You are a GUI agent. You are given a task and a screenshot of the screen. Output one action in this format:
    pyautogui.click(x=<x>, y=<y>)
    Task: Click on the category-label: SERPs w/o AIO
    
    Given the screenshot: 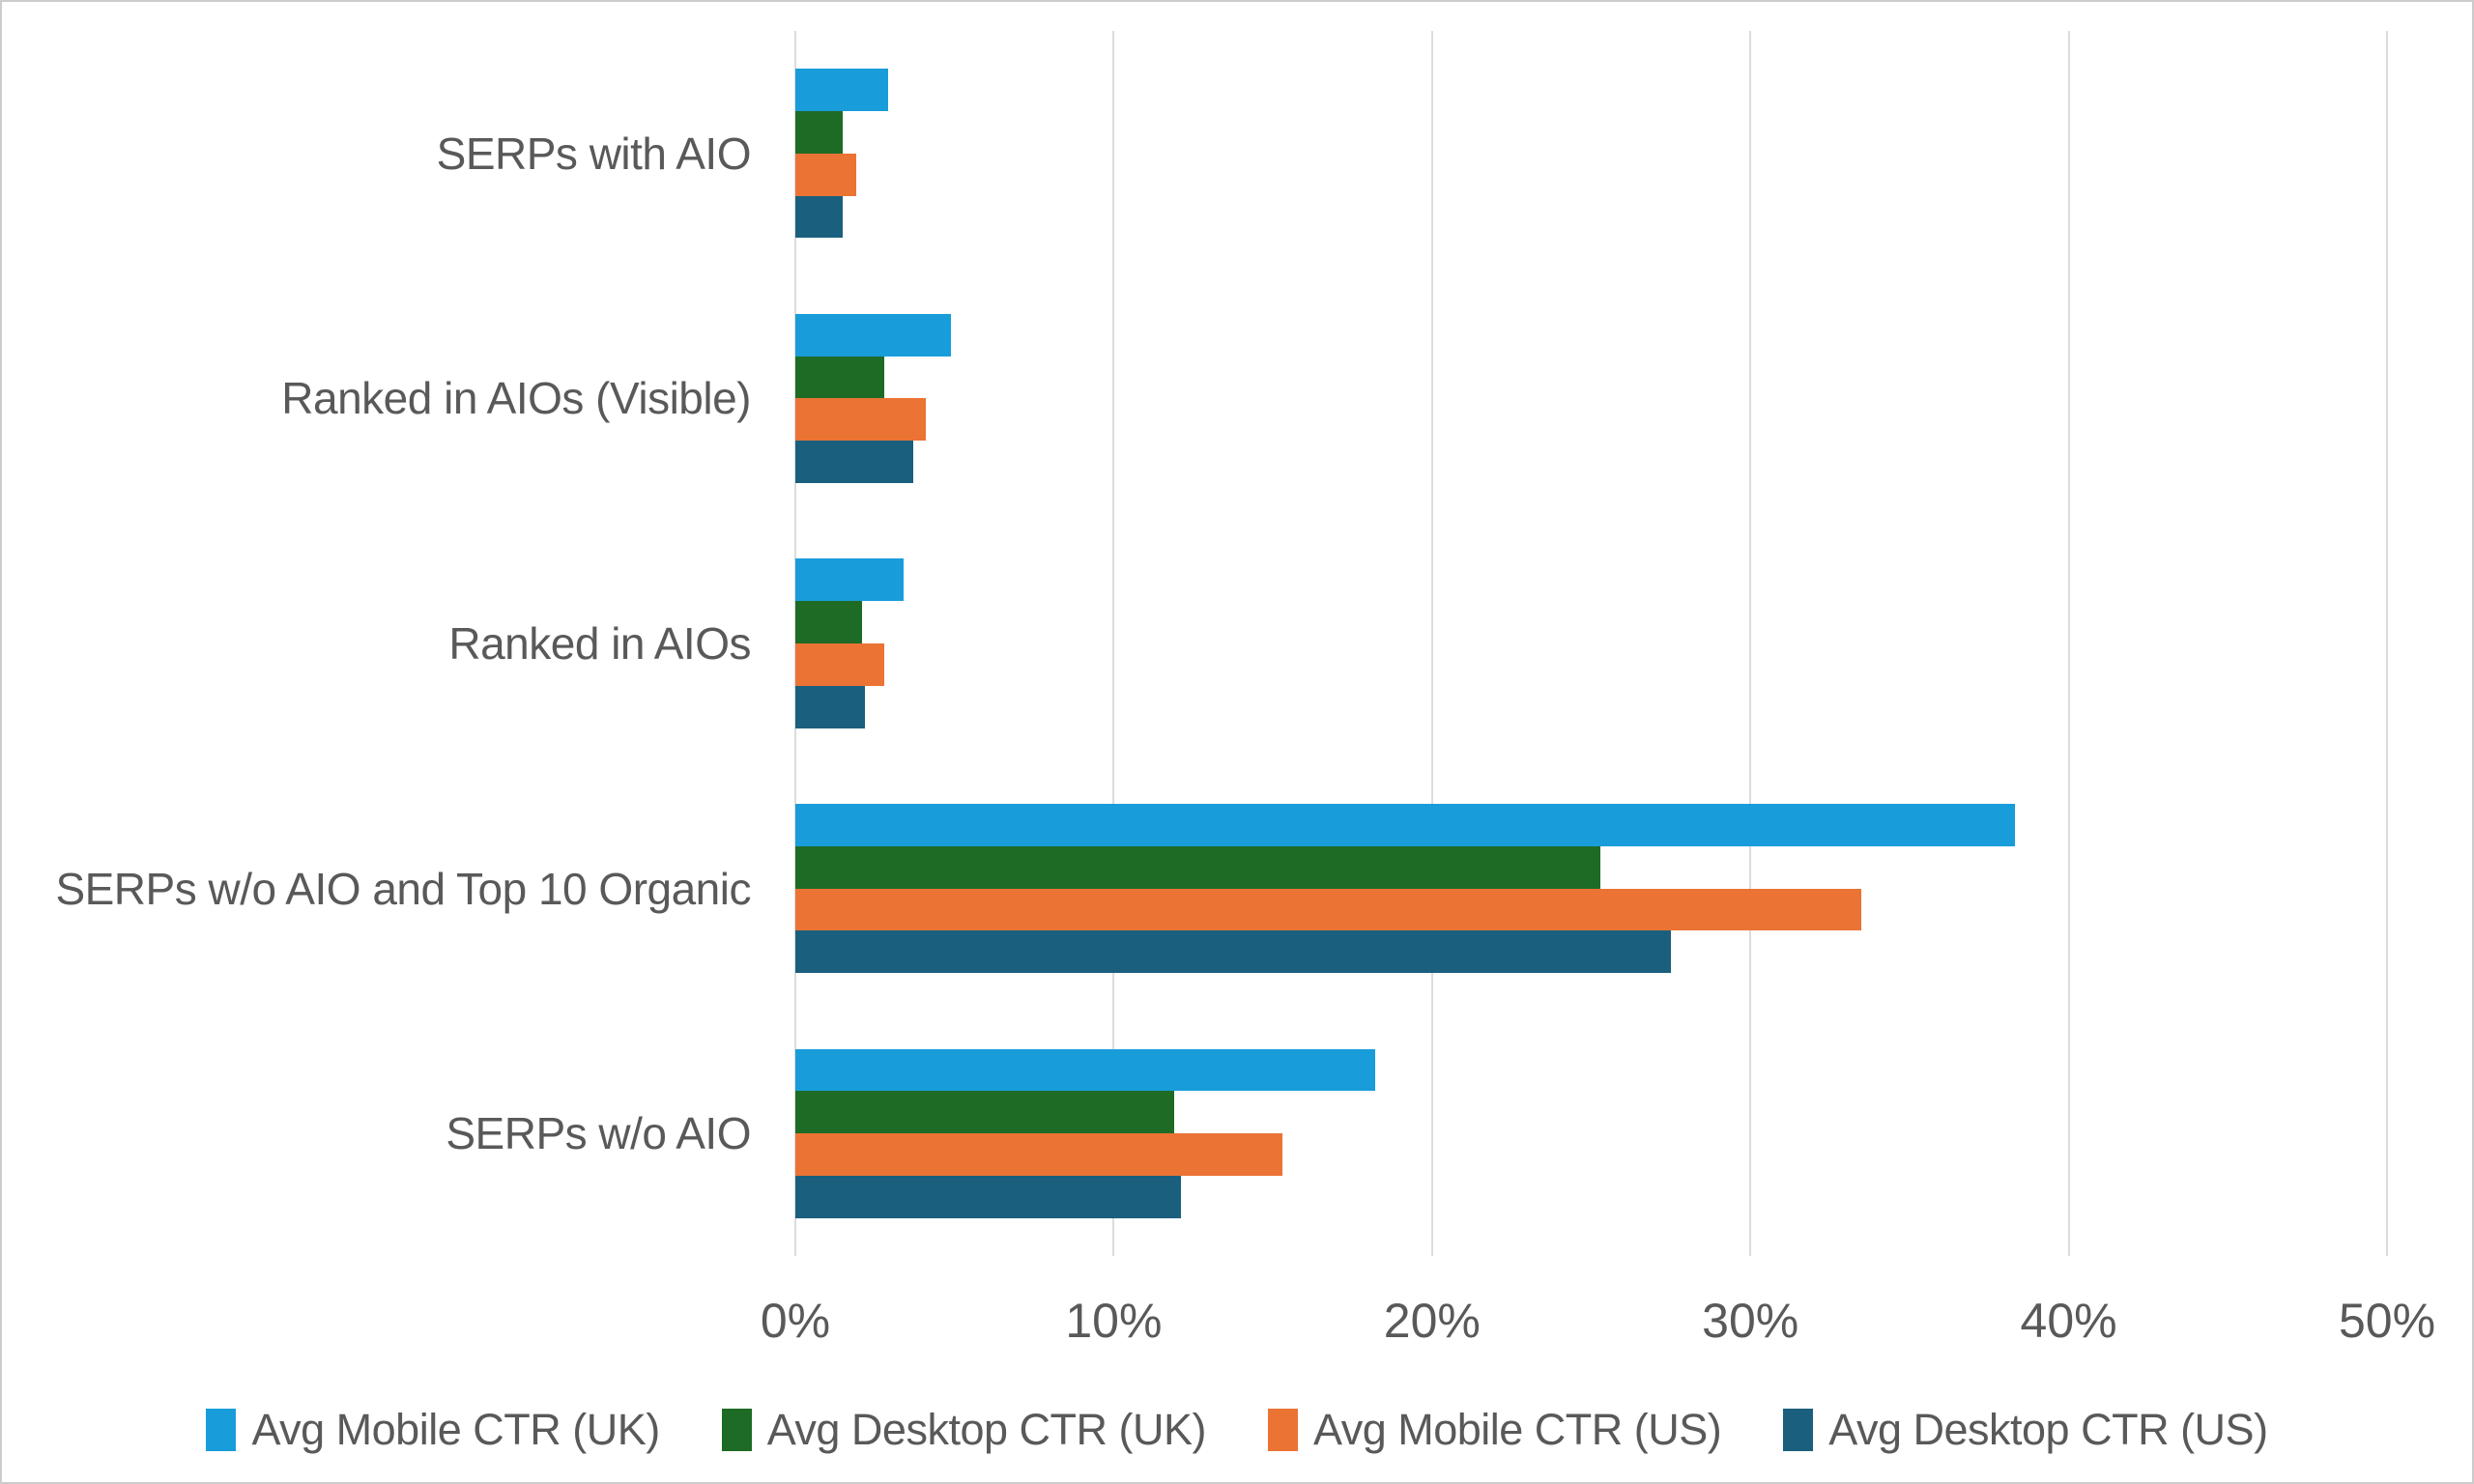 What is the action you would take?
    pyautogui.click(x=599, y=1133)
    